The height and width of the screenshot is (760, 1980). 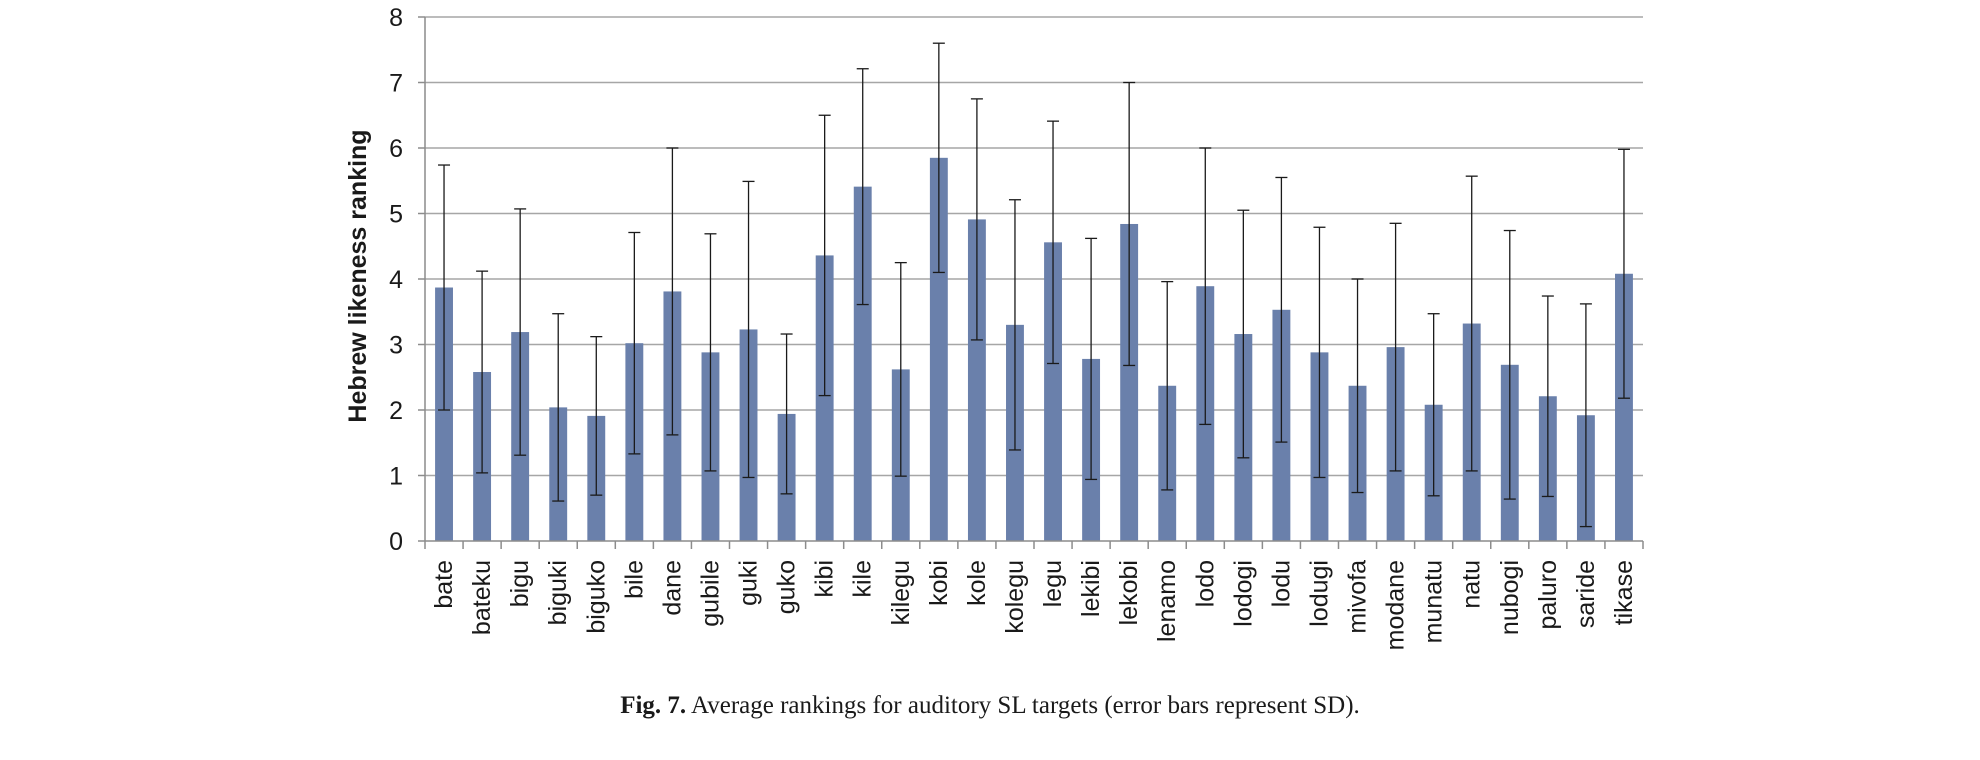 What do you see at coordinates (862, 187) in the screenshot?
I see `error-bar-kile` at bounding box center [862, 187].